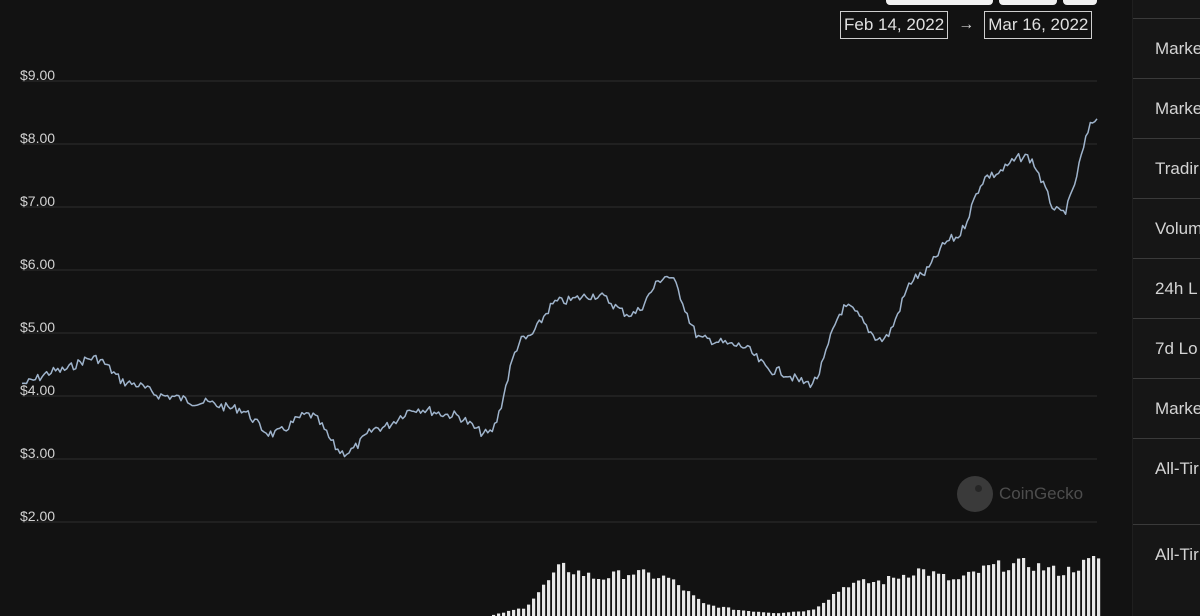 The height and width of the screenshot is (616, 1200). Describe the element at coordinates (37, 138) in the screenshot. I see `y-tick-label: $8.00` at that location.